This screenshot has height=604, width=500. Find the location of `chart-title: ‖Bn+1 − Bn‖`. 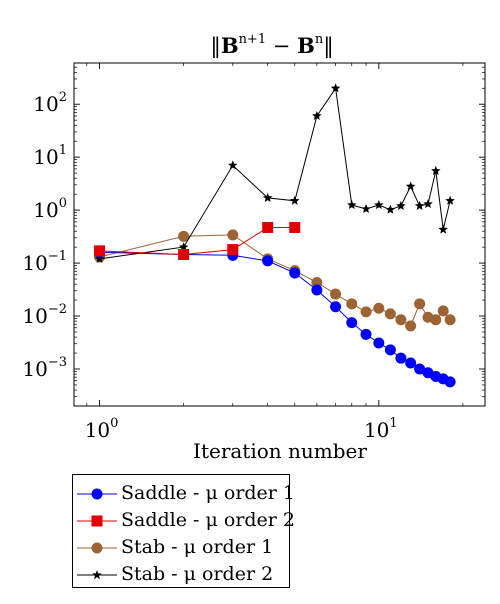

chart-title: ‖Bn+1 − Bn‖ is located at coordinates (271, 45).